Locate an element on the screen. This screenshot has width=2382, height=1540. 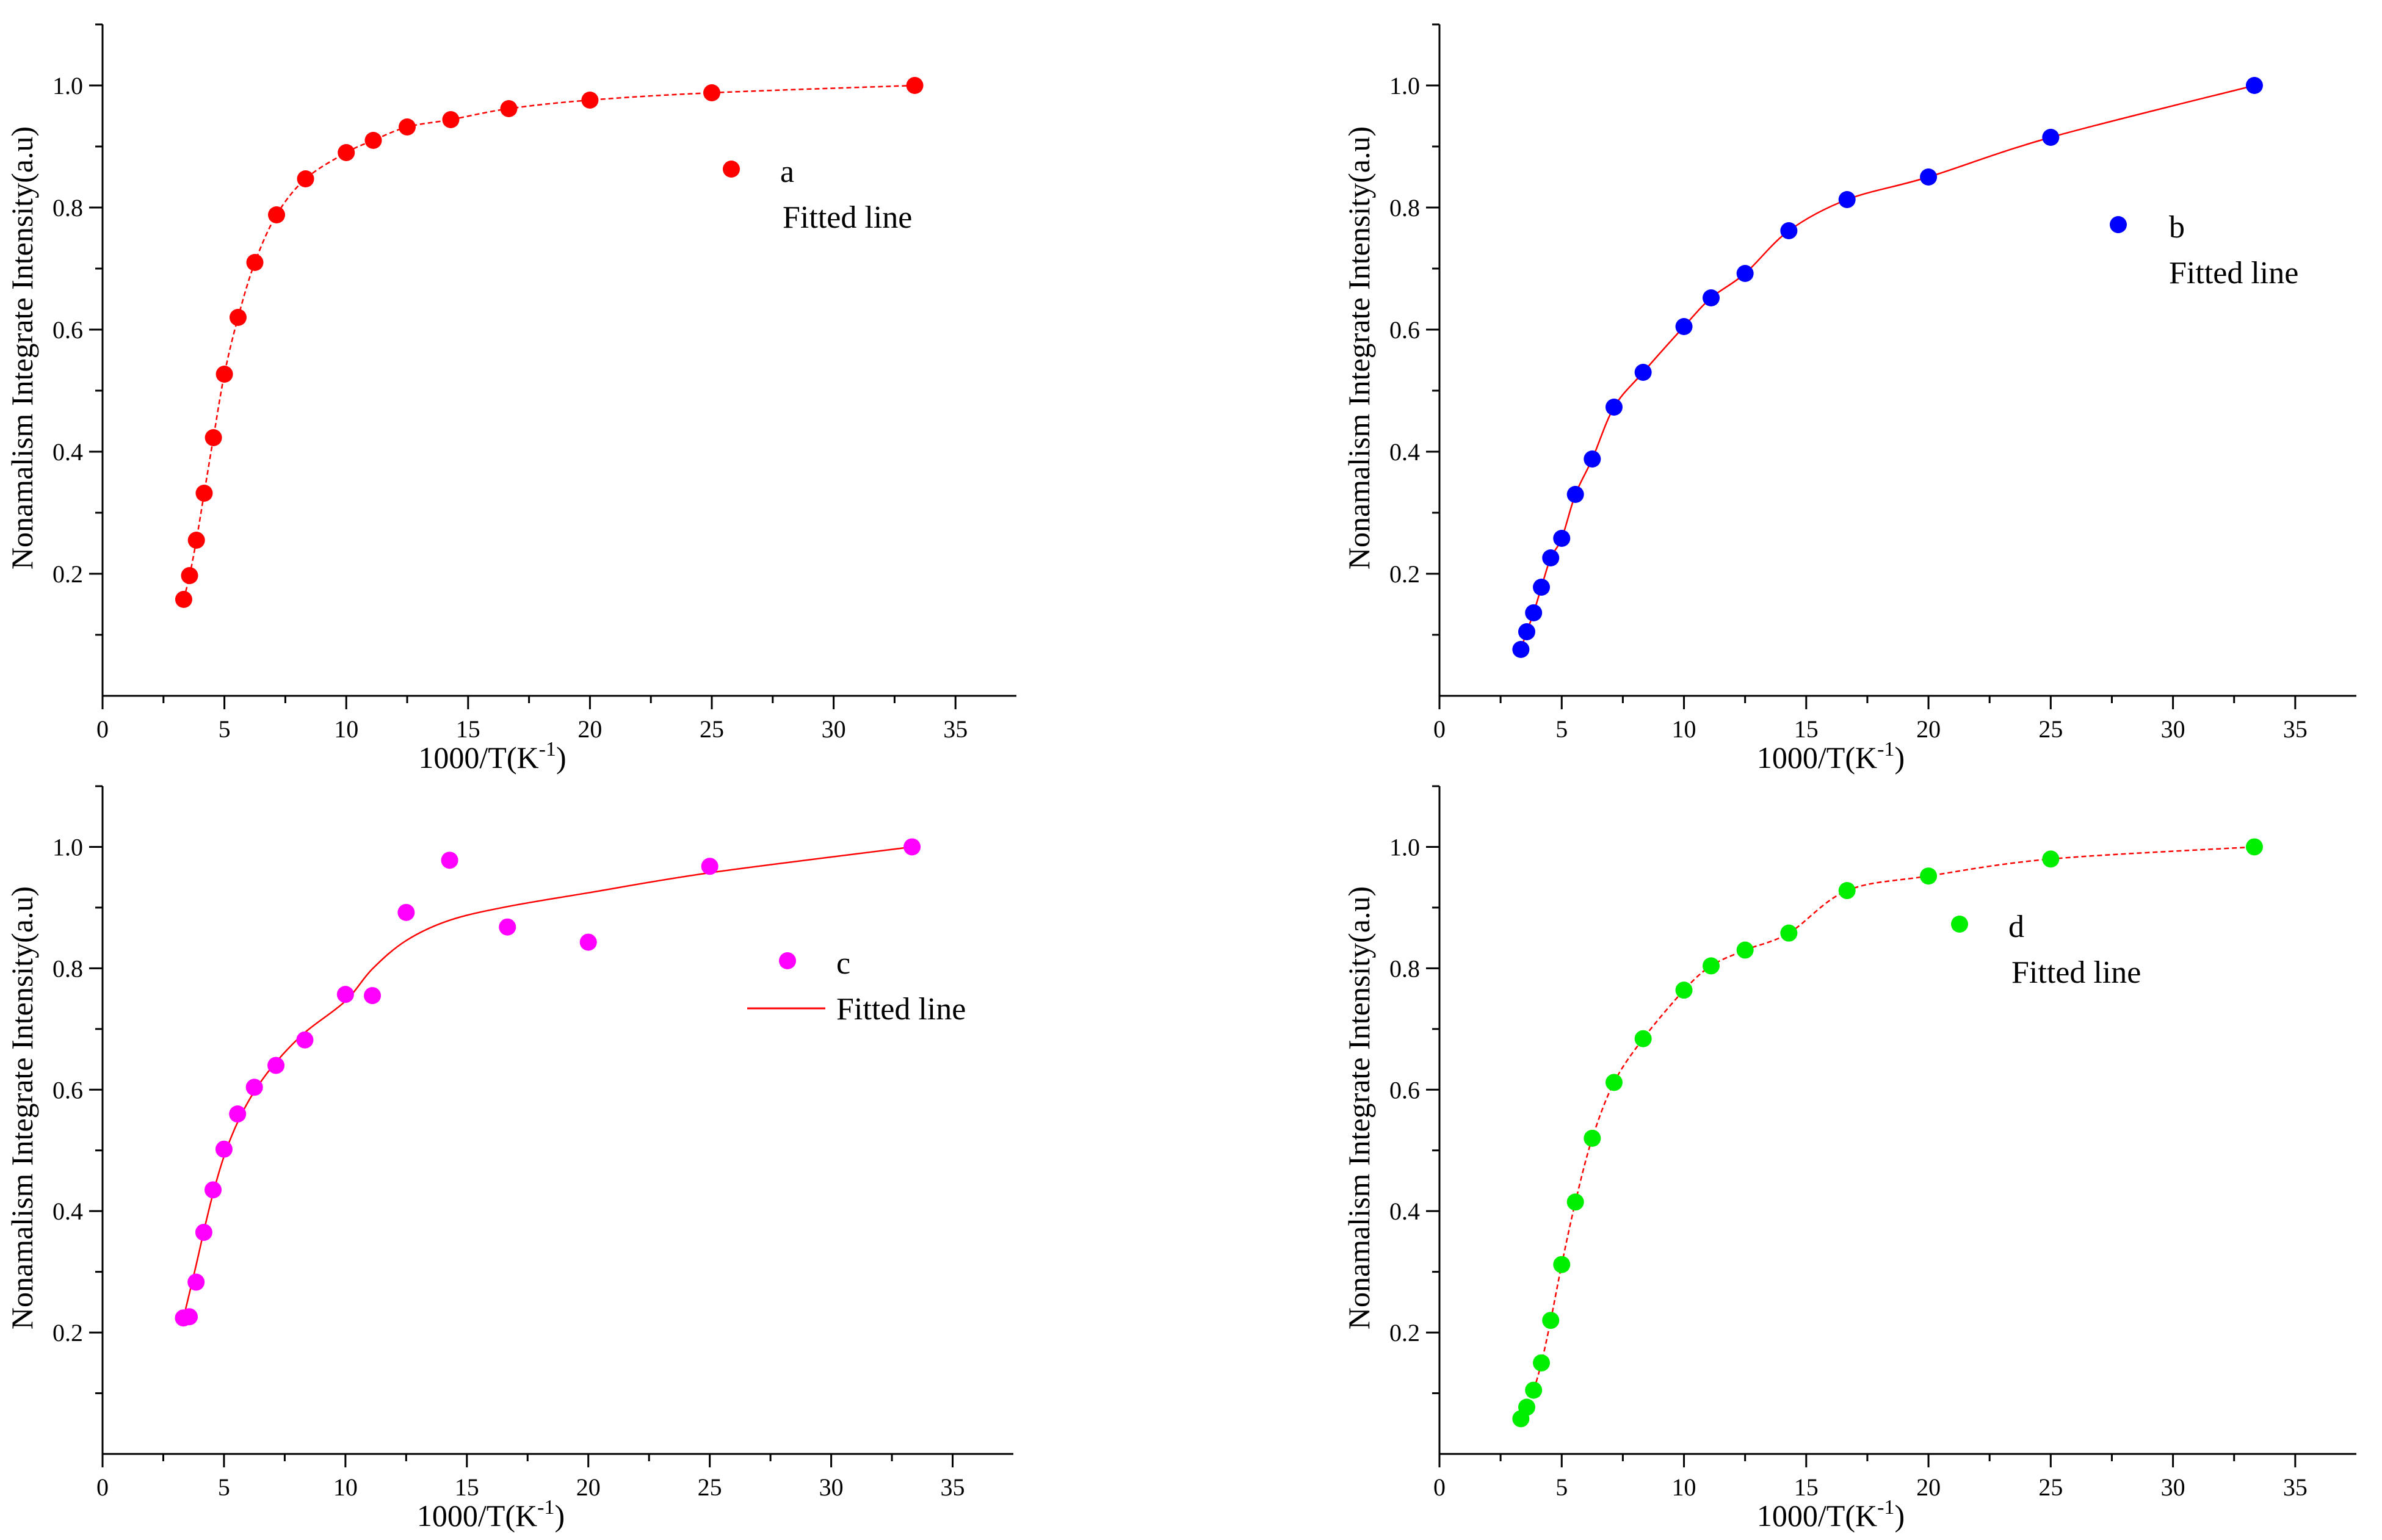
x-axis-label-close: ) is located at coordinates (1899, 757).